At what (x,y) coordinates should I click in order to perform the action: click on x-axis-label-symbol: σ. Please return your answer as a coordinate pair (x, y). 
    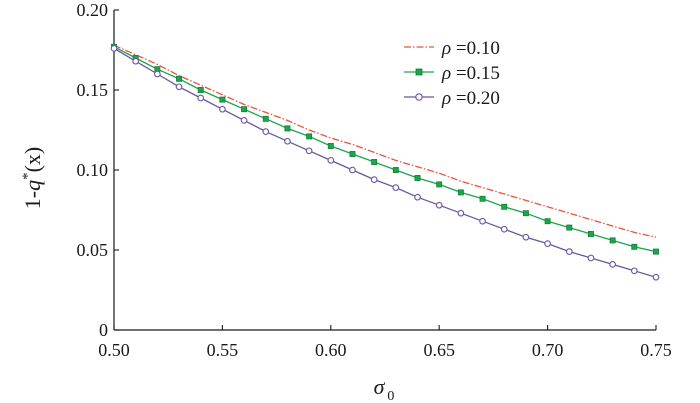
    Looking at the image, I should click on (380, 386).